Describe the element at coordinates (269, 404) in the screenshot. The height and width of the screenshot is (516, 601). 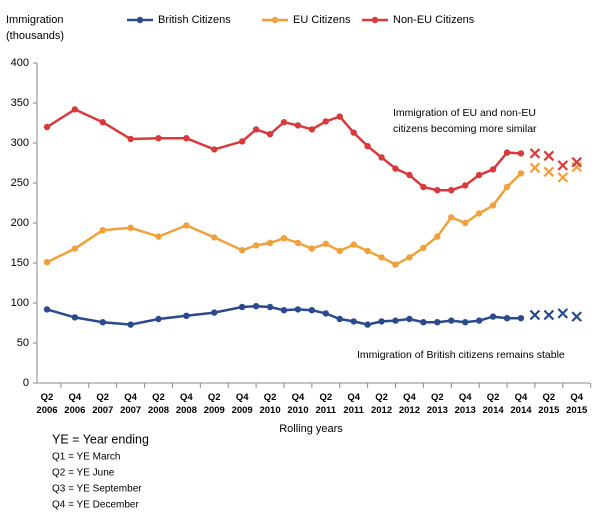
I see `x-tick-label: Q2 2010` at that location.